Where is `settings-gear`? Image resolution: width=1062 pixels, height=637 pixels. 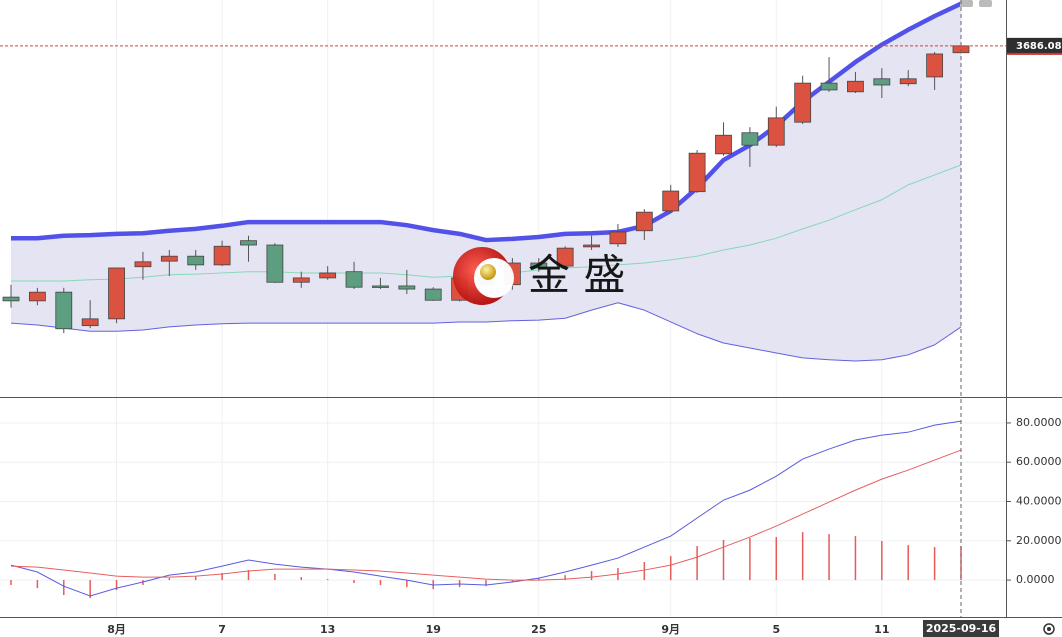 settings-gear is located at coordinates (1049, 629).